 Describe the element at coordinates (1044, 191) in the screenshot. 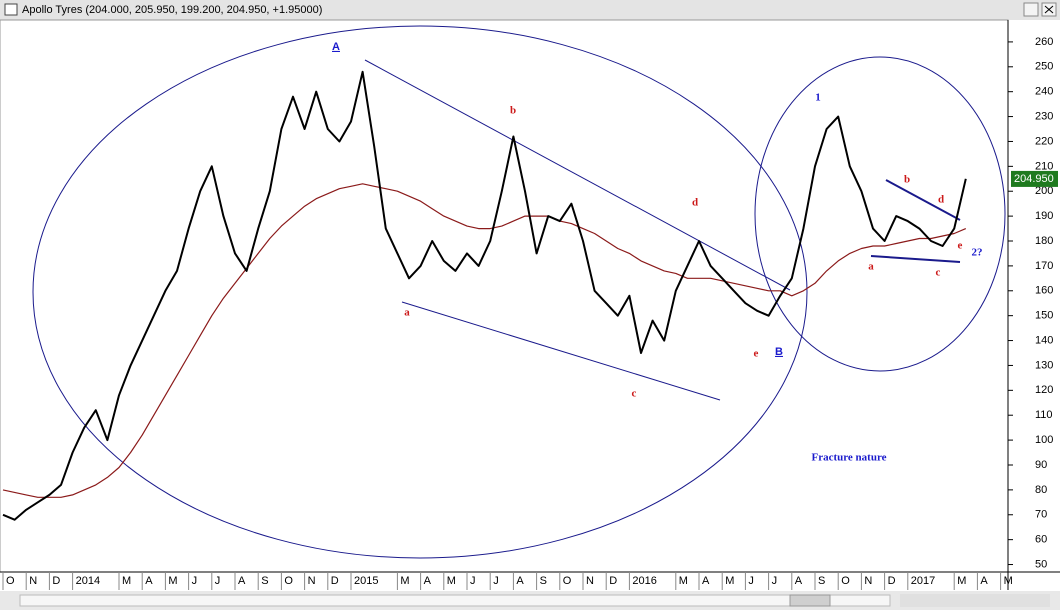

I see `y-tick-label: 200` at that location.